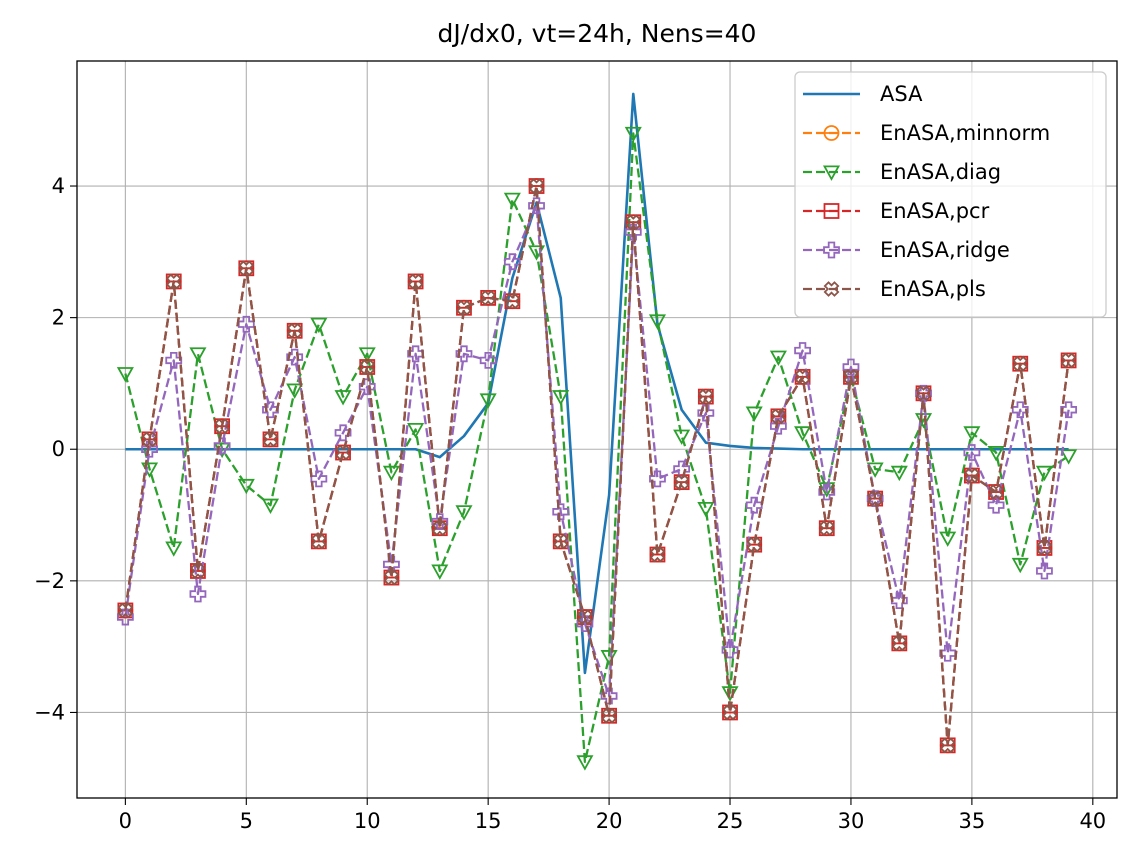  Describe the element at coordinates (1092, 821) in the screenshot. I see `x-tick-label: 40` at that location.